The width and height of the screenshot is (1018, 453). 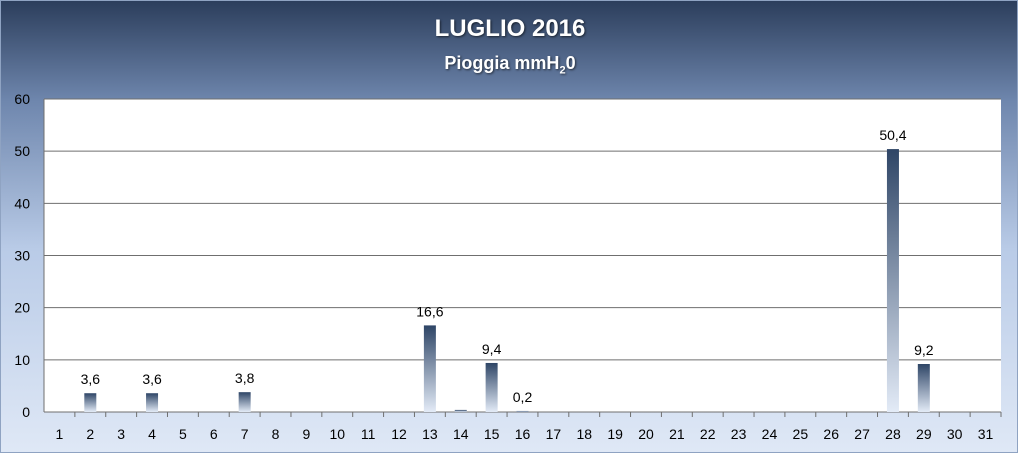 What do you see at coordinates (924, 434) in the screenshot?
I see `x-tick-label: 29` at bounding box center [924, 434].